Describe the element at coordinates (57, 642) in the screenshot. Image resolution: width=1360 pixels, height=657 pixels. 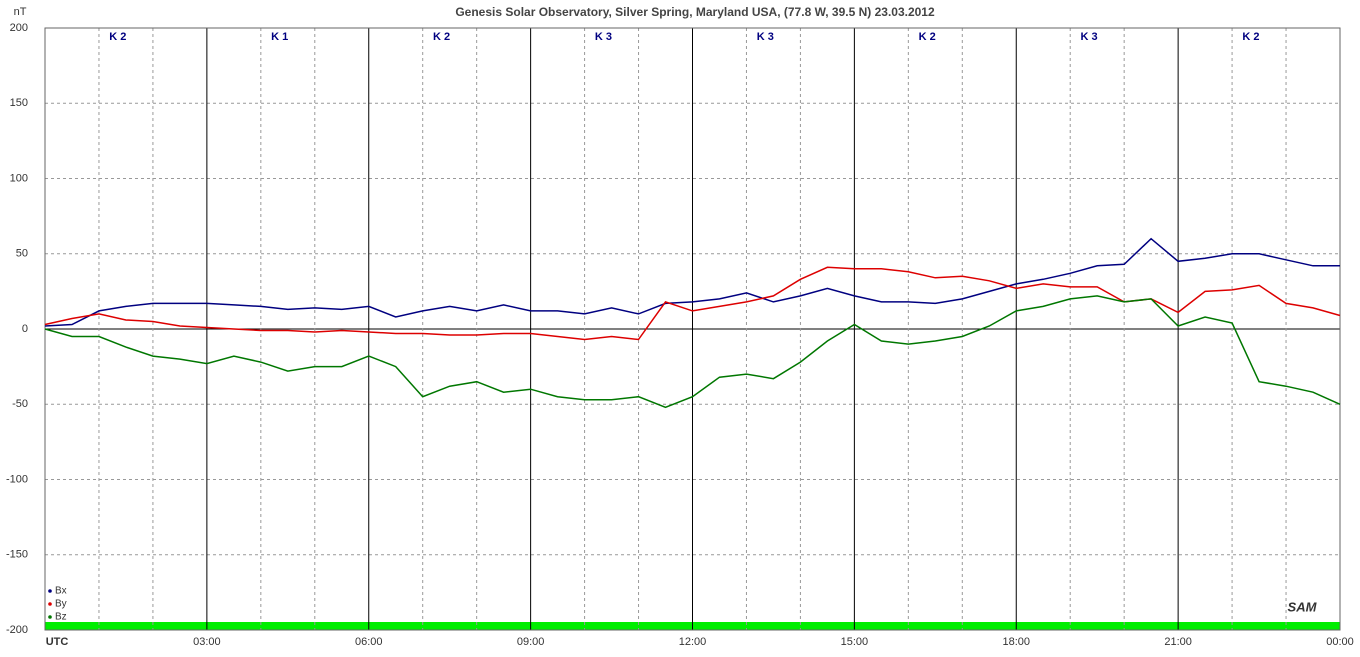
I see `x-tick-label: UTC` at that location.